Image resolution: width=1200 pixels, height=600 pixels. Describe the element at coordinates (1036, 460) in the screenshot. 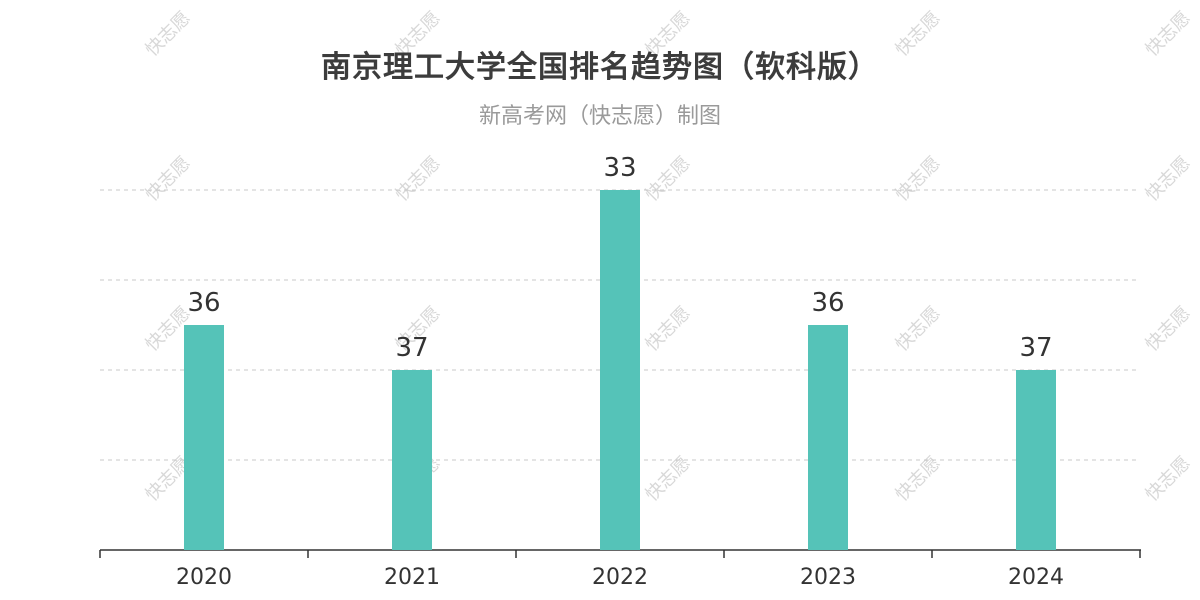

I see `bar-2024` at that location.